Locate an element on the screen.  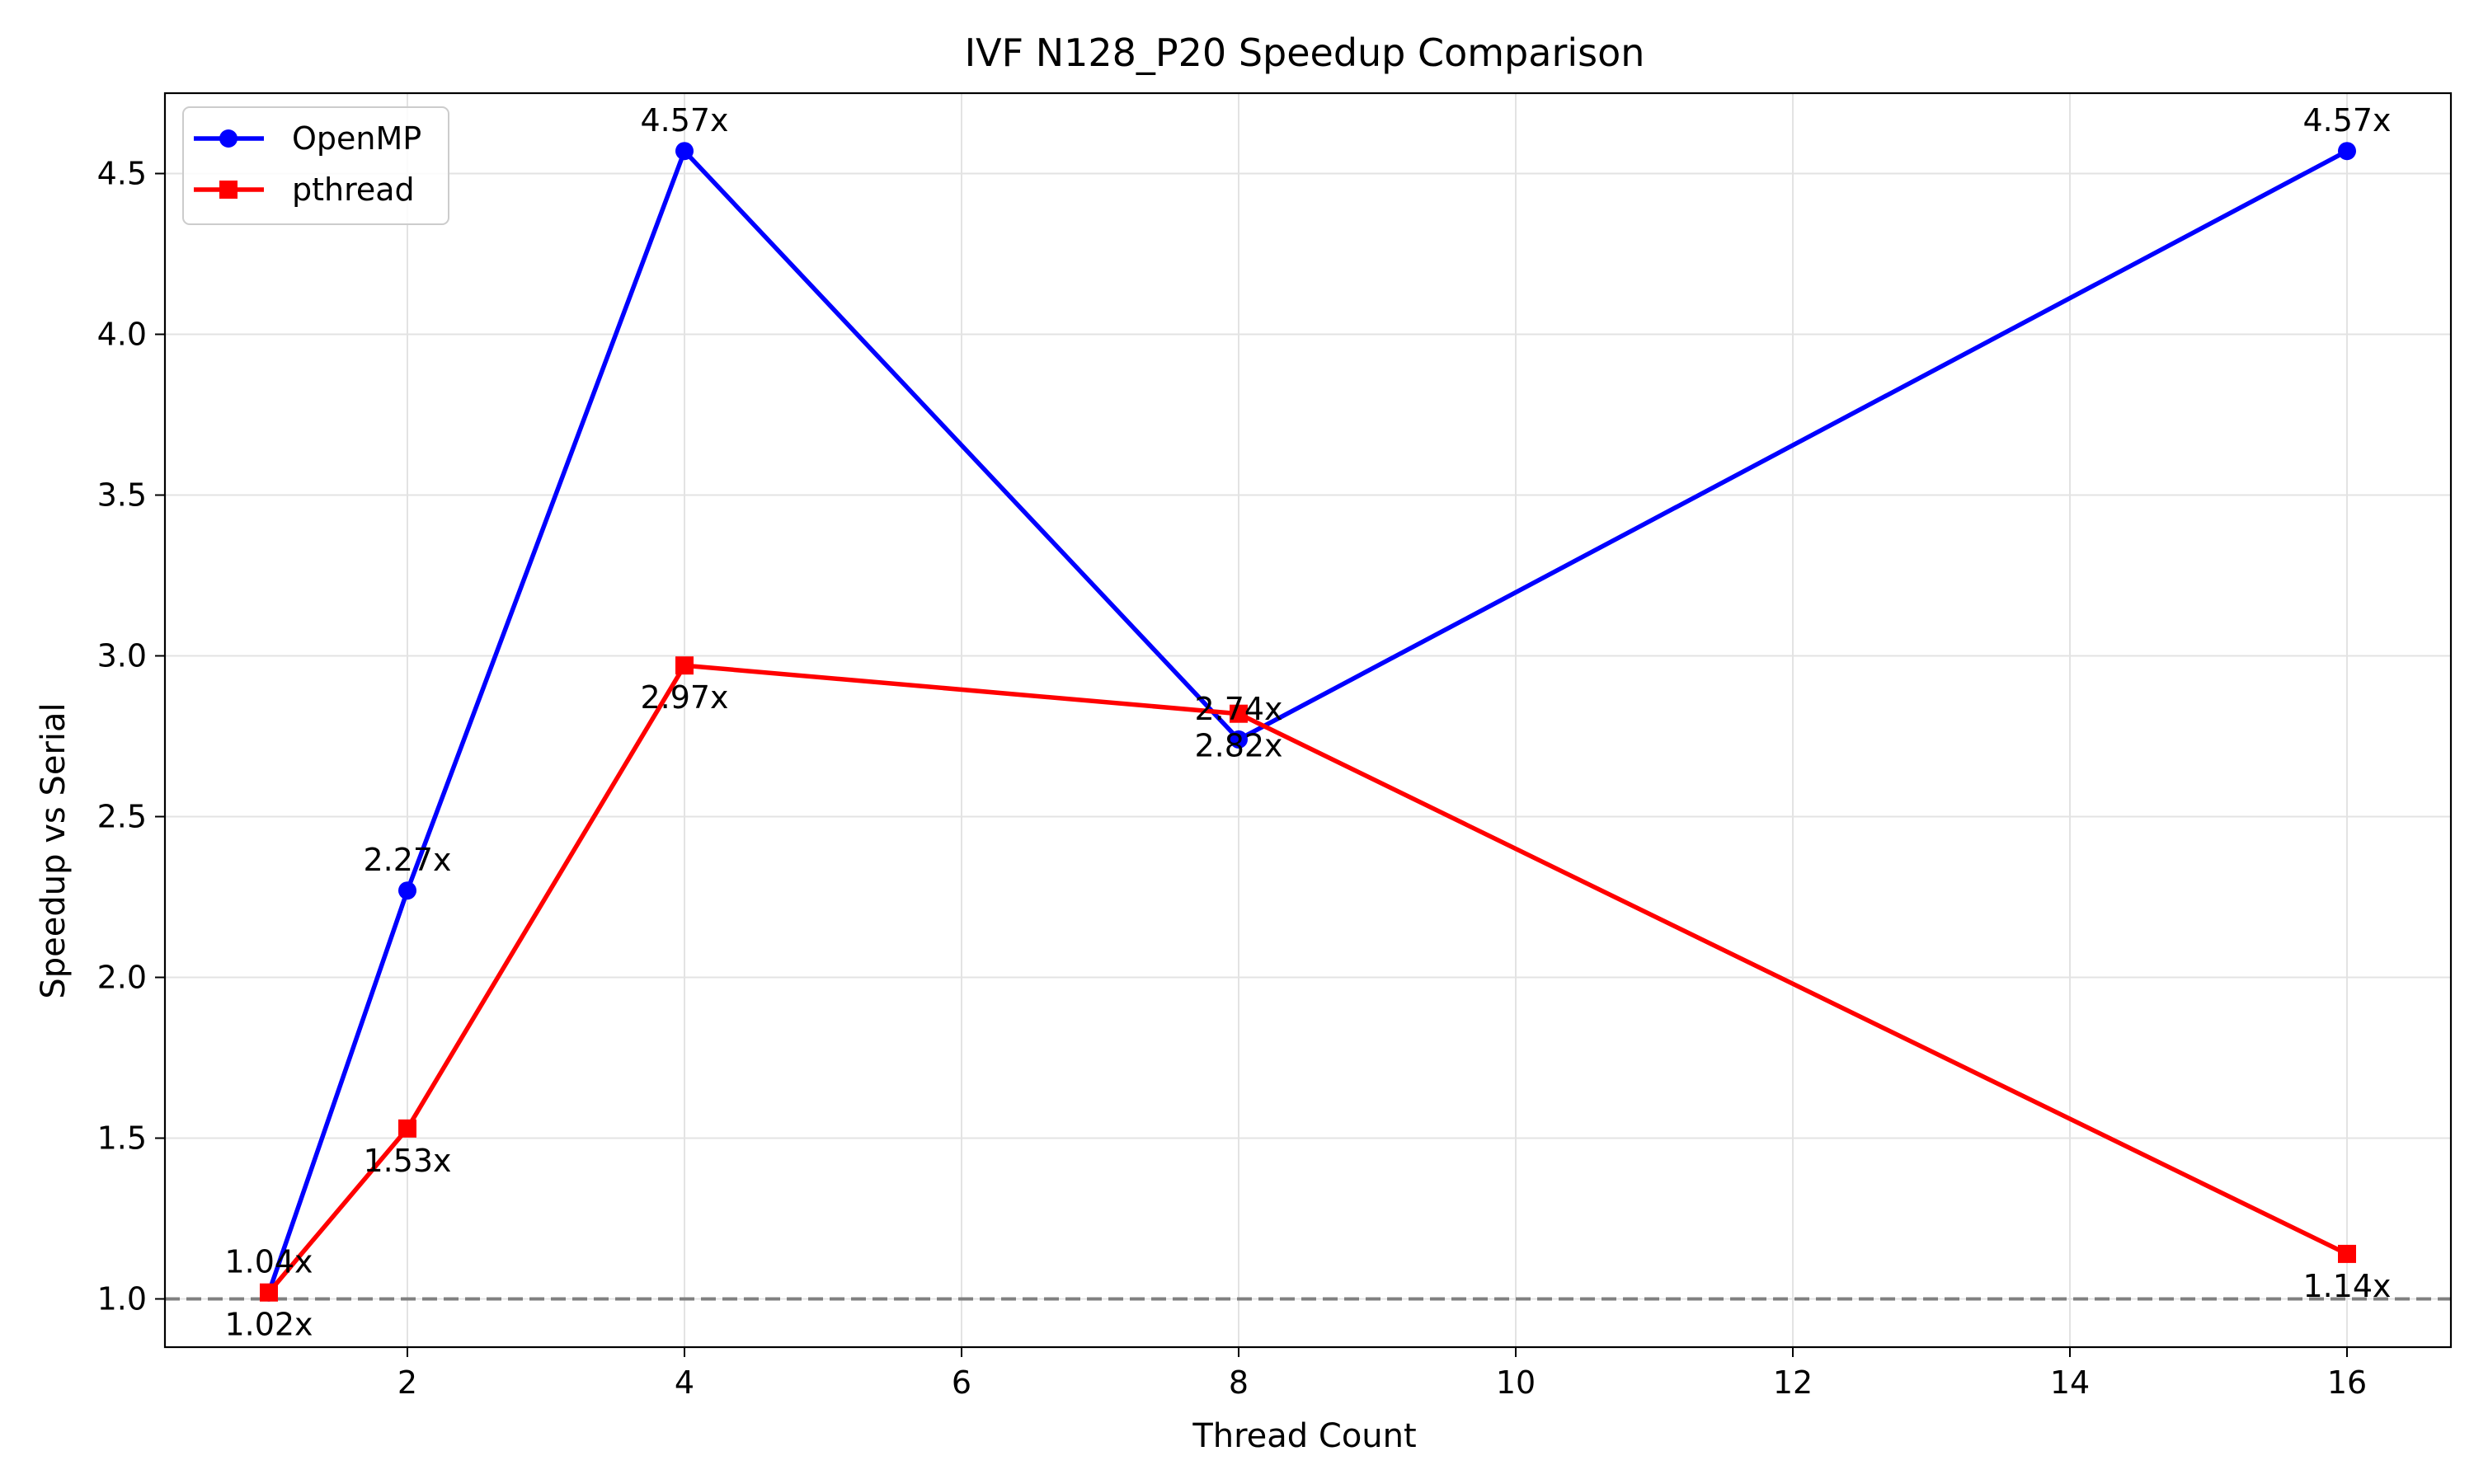
pthread-data-label: 1.14x is located at coordinates (2346, 1286).